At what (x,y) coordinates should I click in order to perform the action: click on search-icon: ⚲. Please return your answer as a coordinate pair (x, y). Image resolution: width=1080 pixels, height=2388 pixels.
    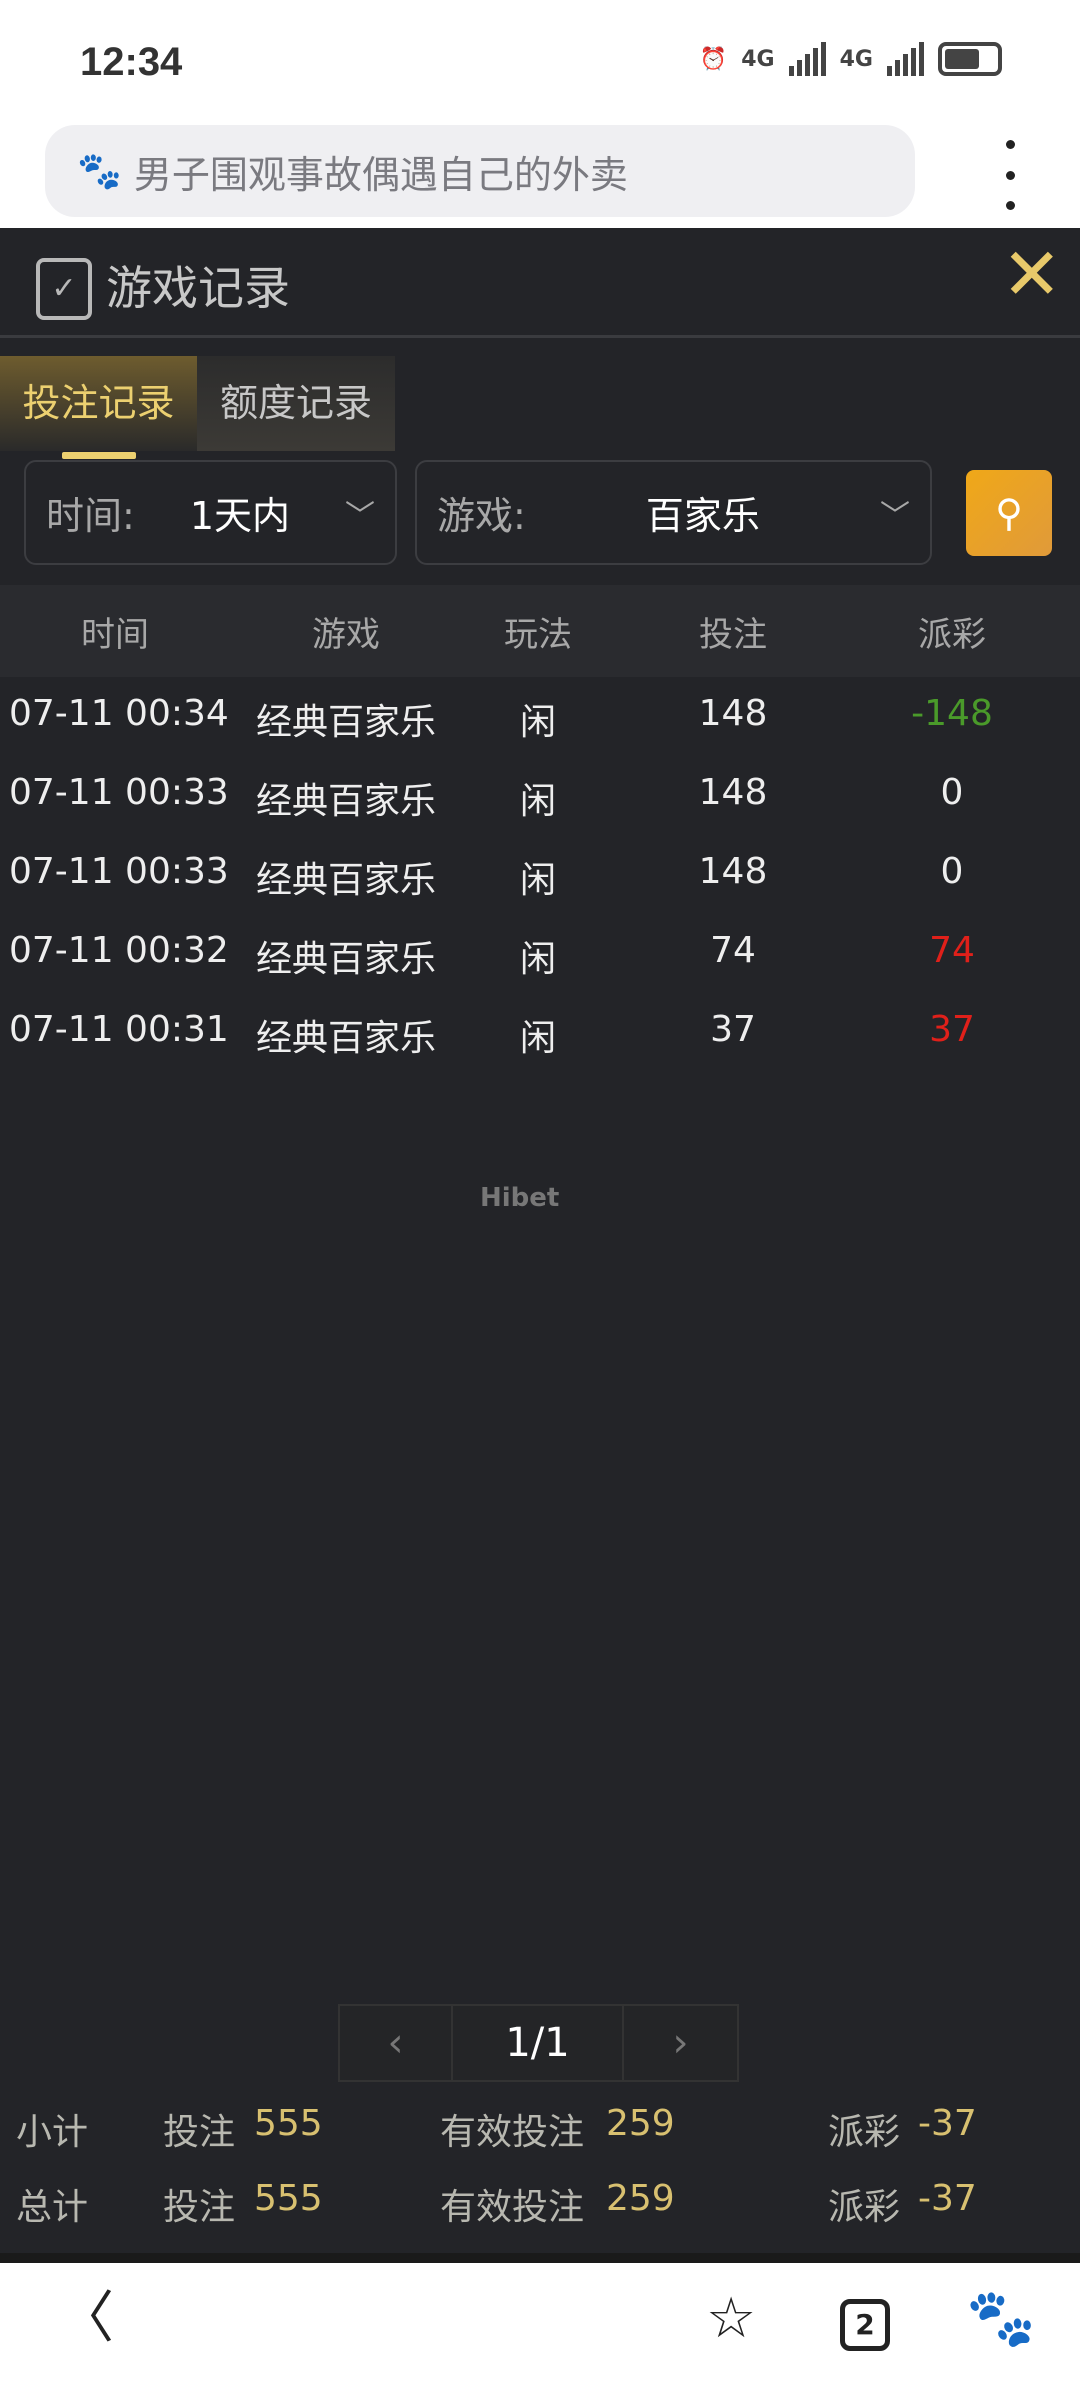
    Looking at the image, I should click on (1009, 513).